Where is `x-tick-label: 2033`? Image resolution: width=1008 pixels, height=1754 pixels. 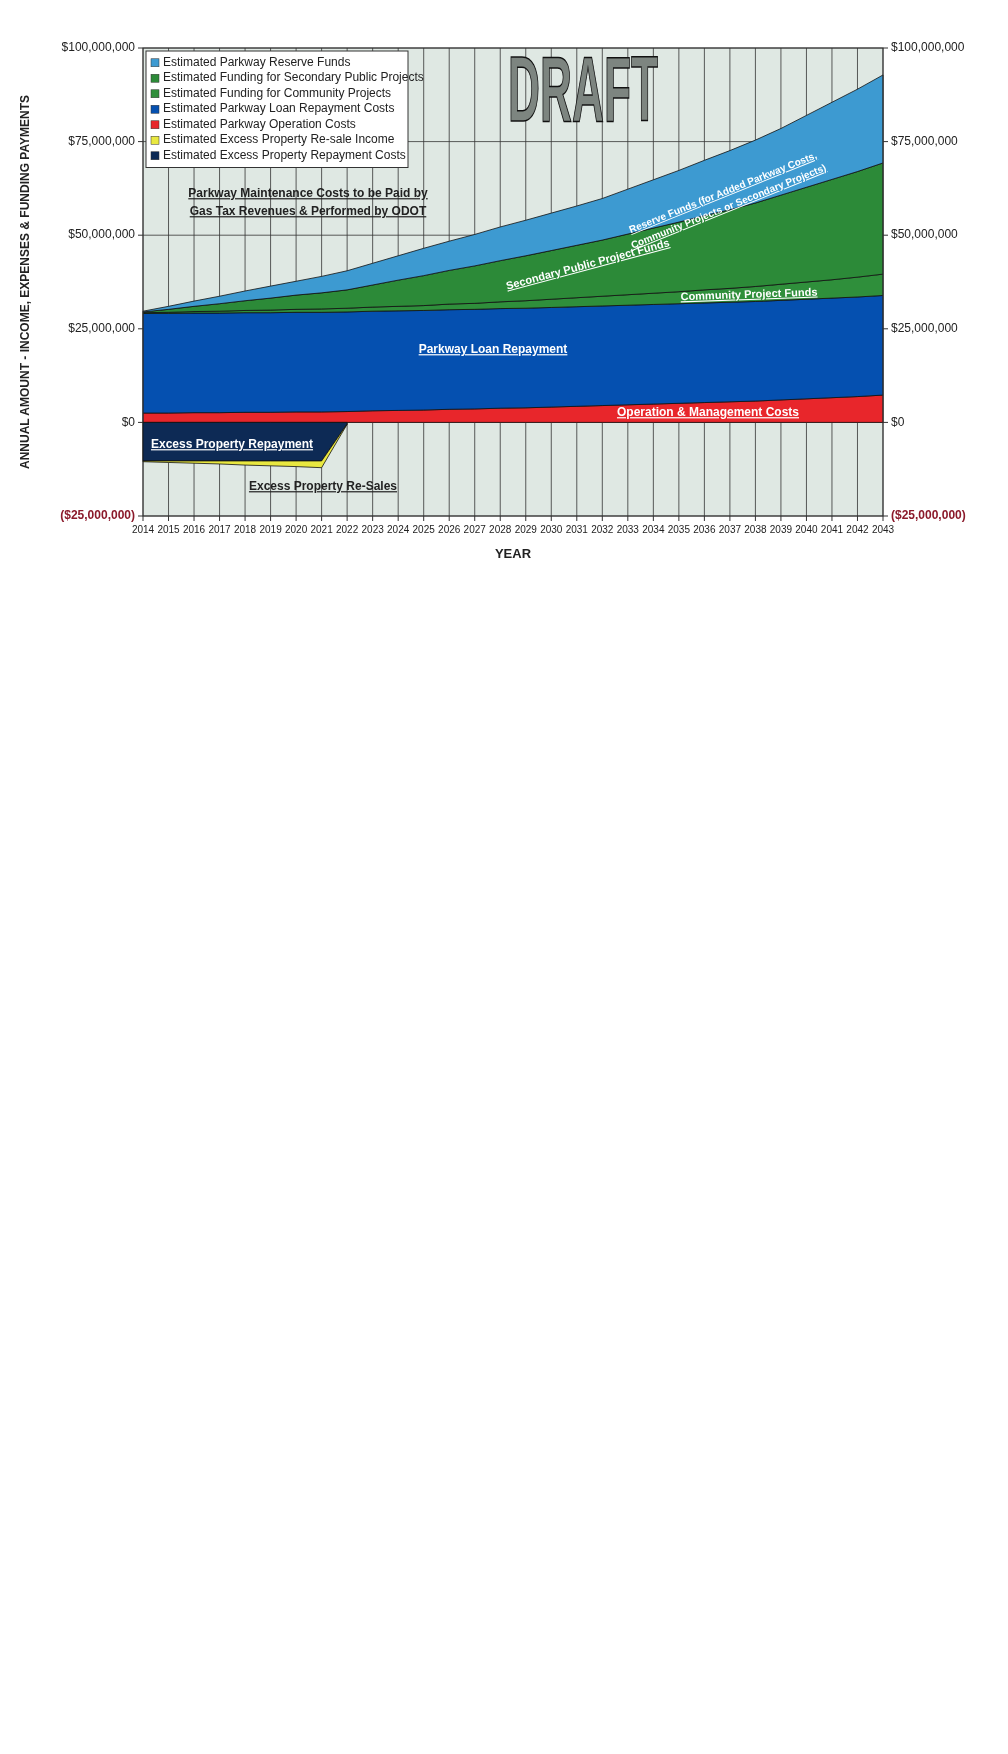
x-tick-label: 2033 is located at coordinates (628, 529).